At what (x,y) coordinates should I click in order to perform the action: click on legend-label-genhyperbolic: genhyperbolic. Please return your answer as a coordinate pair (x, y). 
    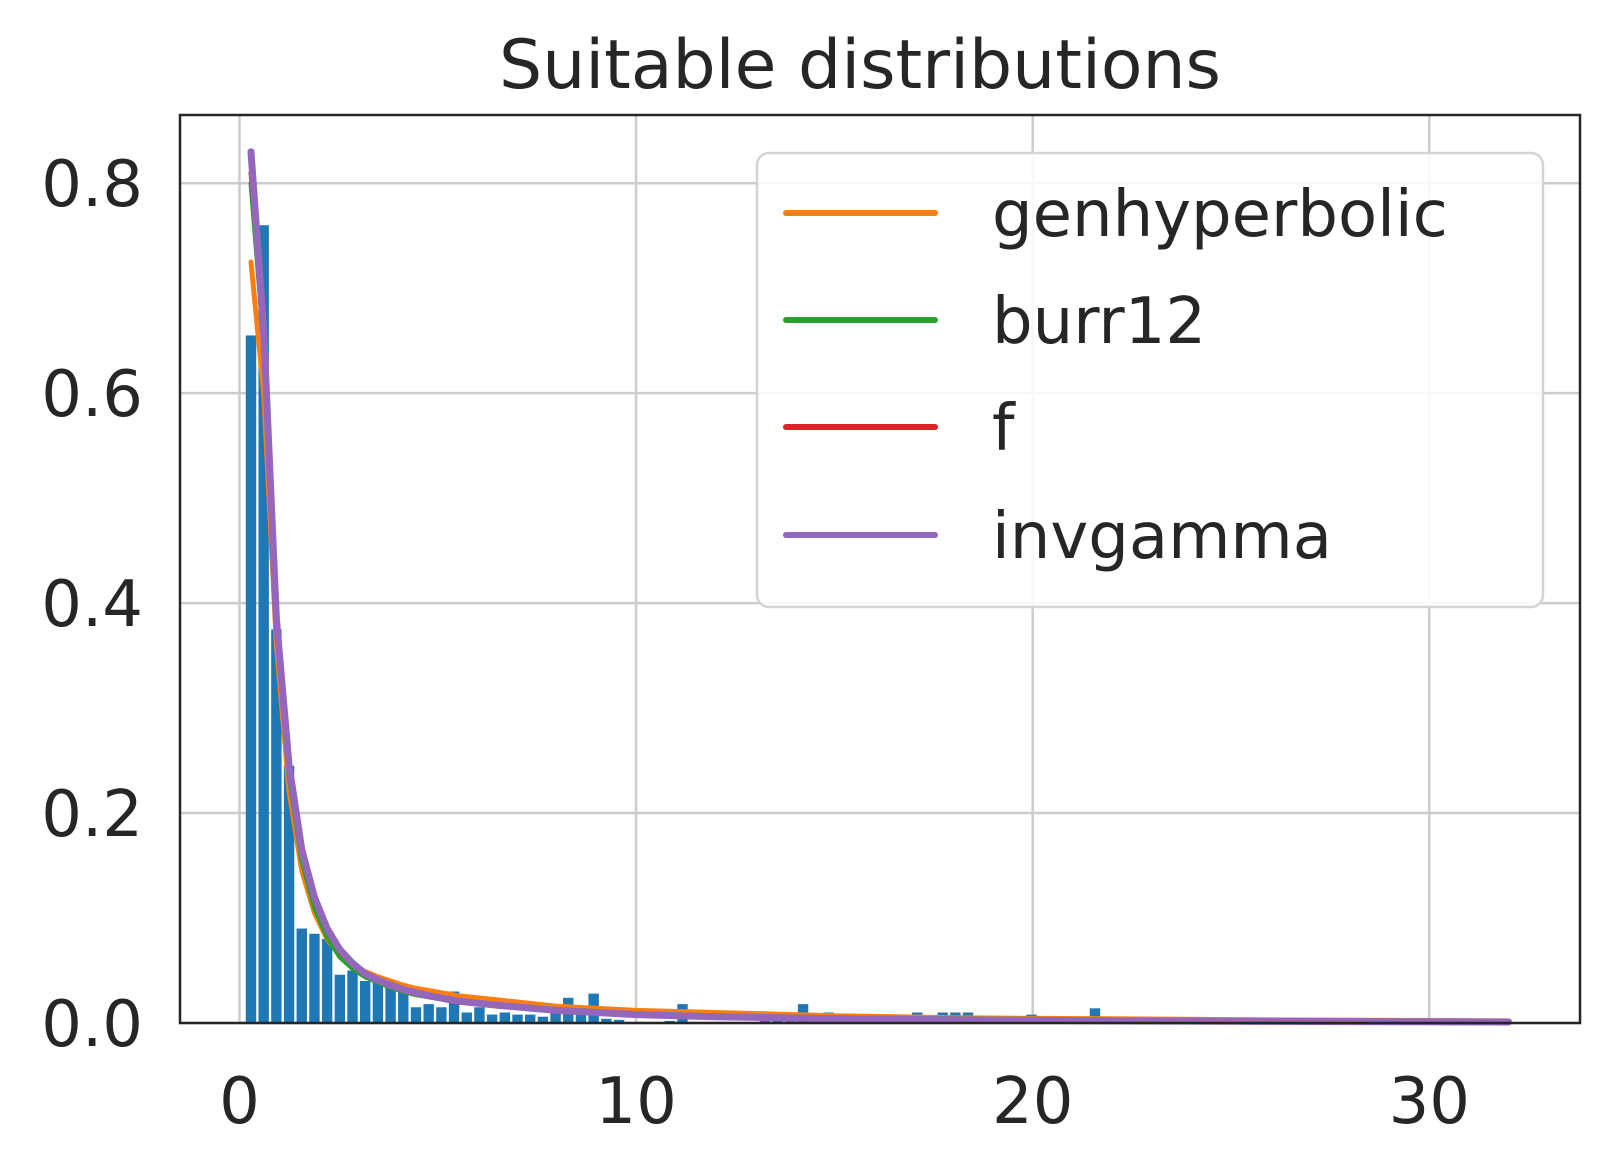
    Looking at the image, I should click on (1220, 215).